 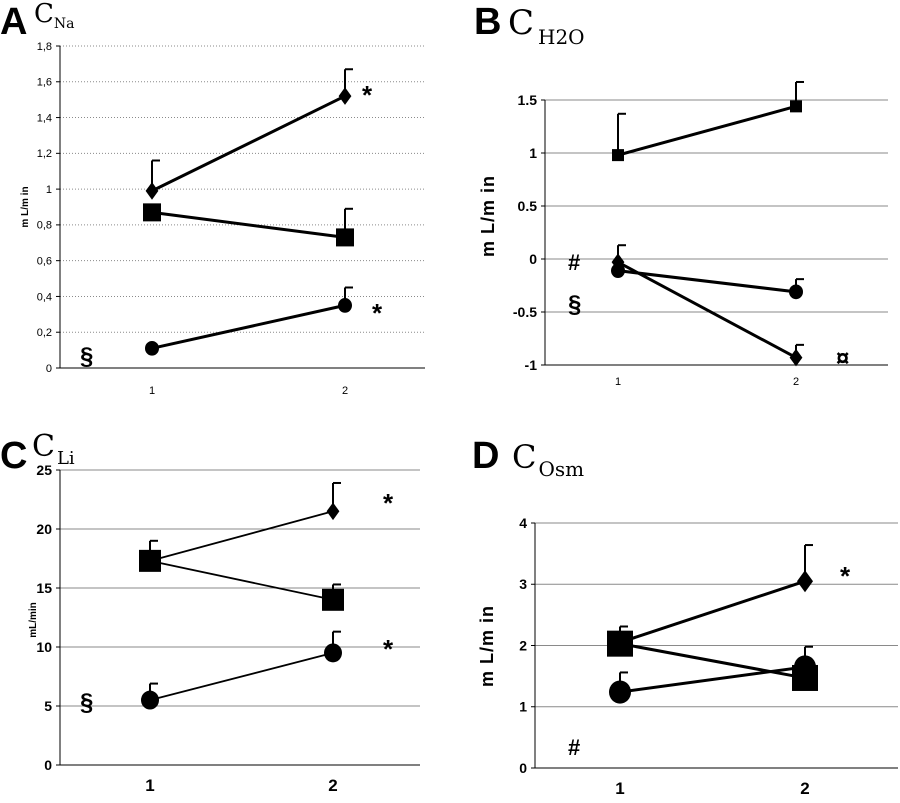 I want to click on panel-letter: C, so click(x=13, y=456).